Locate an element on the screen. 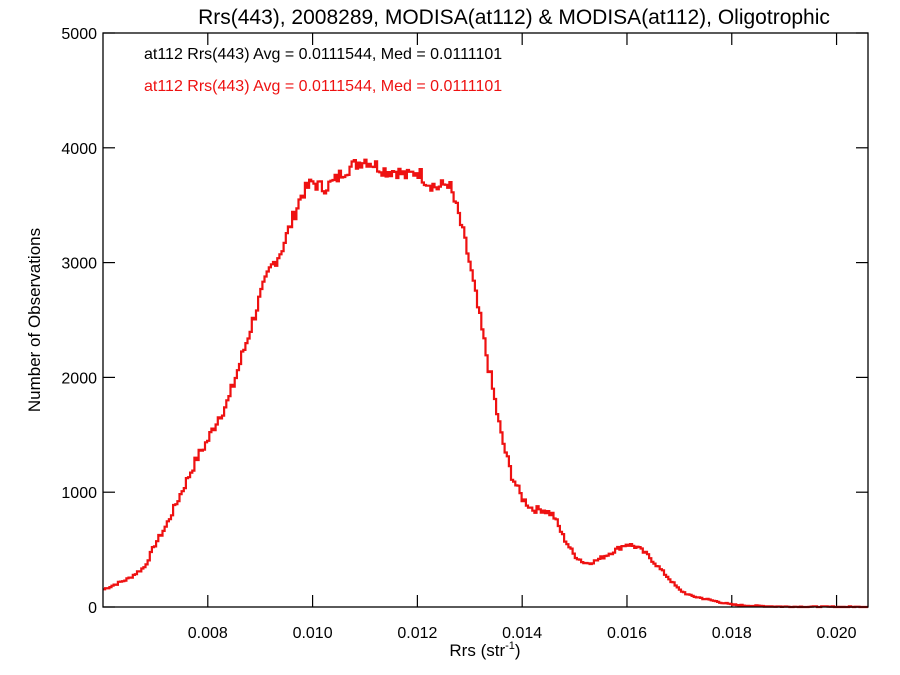 This screenshot has width=900, height=675. x-axis-label-base: Rrs (str is located at coordinates (477, 650).